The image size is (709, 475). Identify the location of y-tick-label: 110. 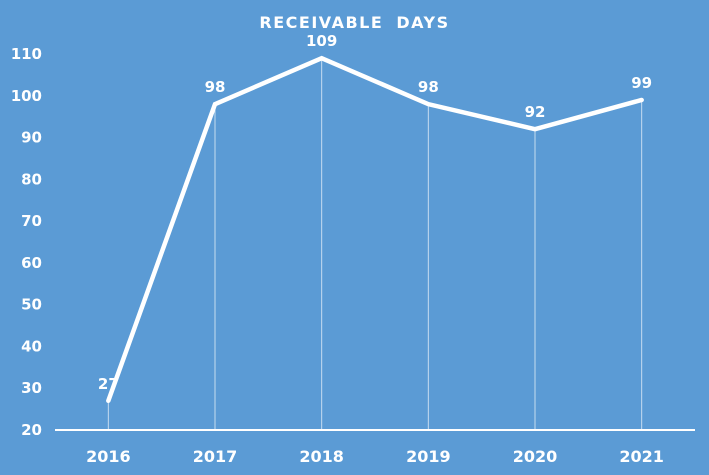
(26, 54).